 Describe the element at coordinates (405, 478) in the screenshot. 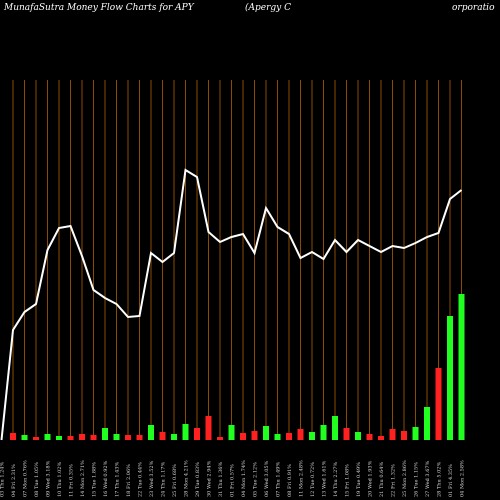

I see `x-tick-label: 25 Mon 2.86%` at that location.